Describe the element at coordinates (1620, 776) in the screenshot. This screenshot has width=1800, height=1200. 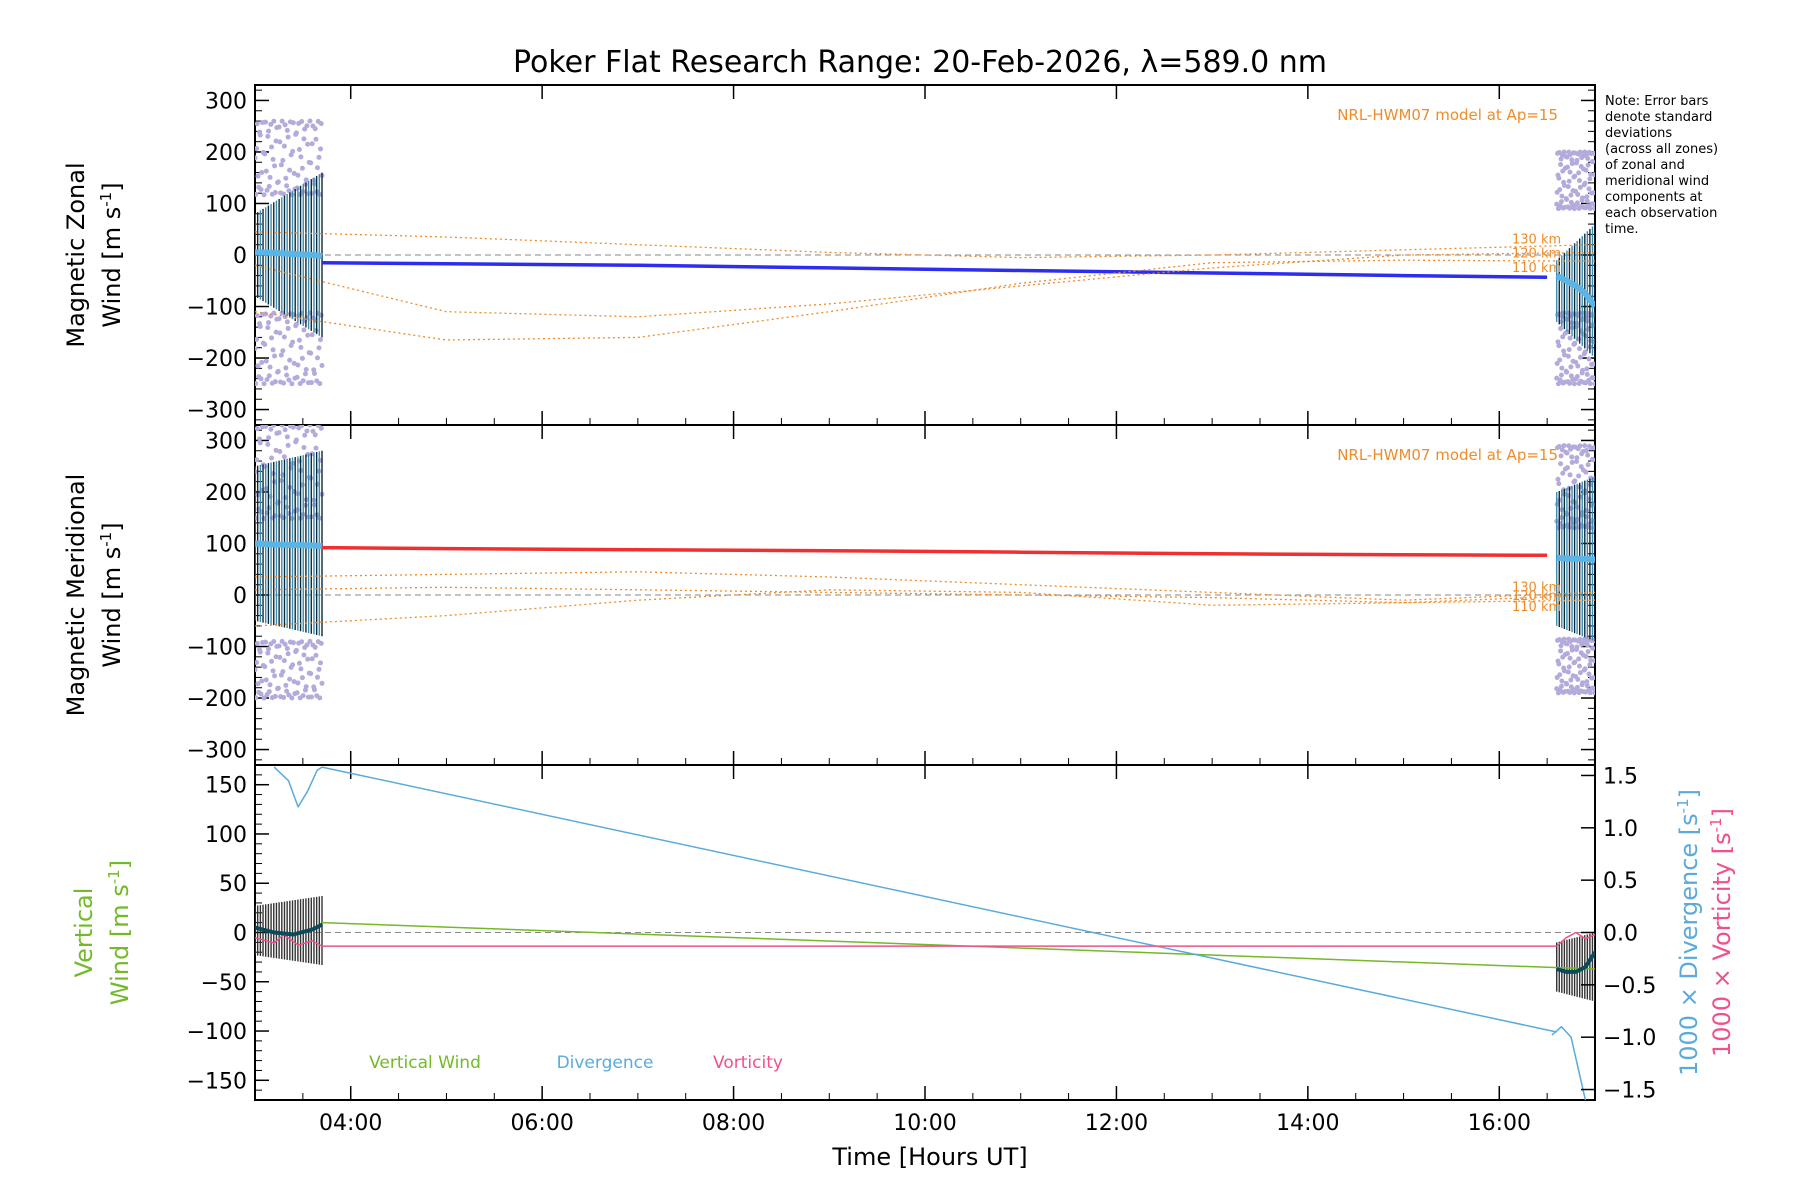
I see `y2-tick-label: 1.5` at that location.